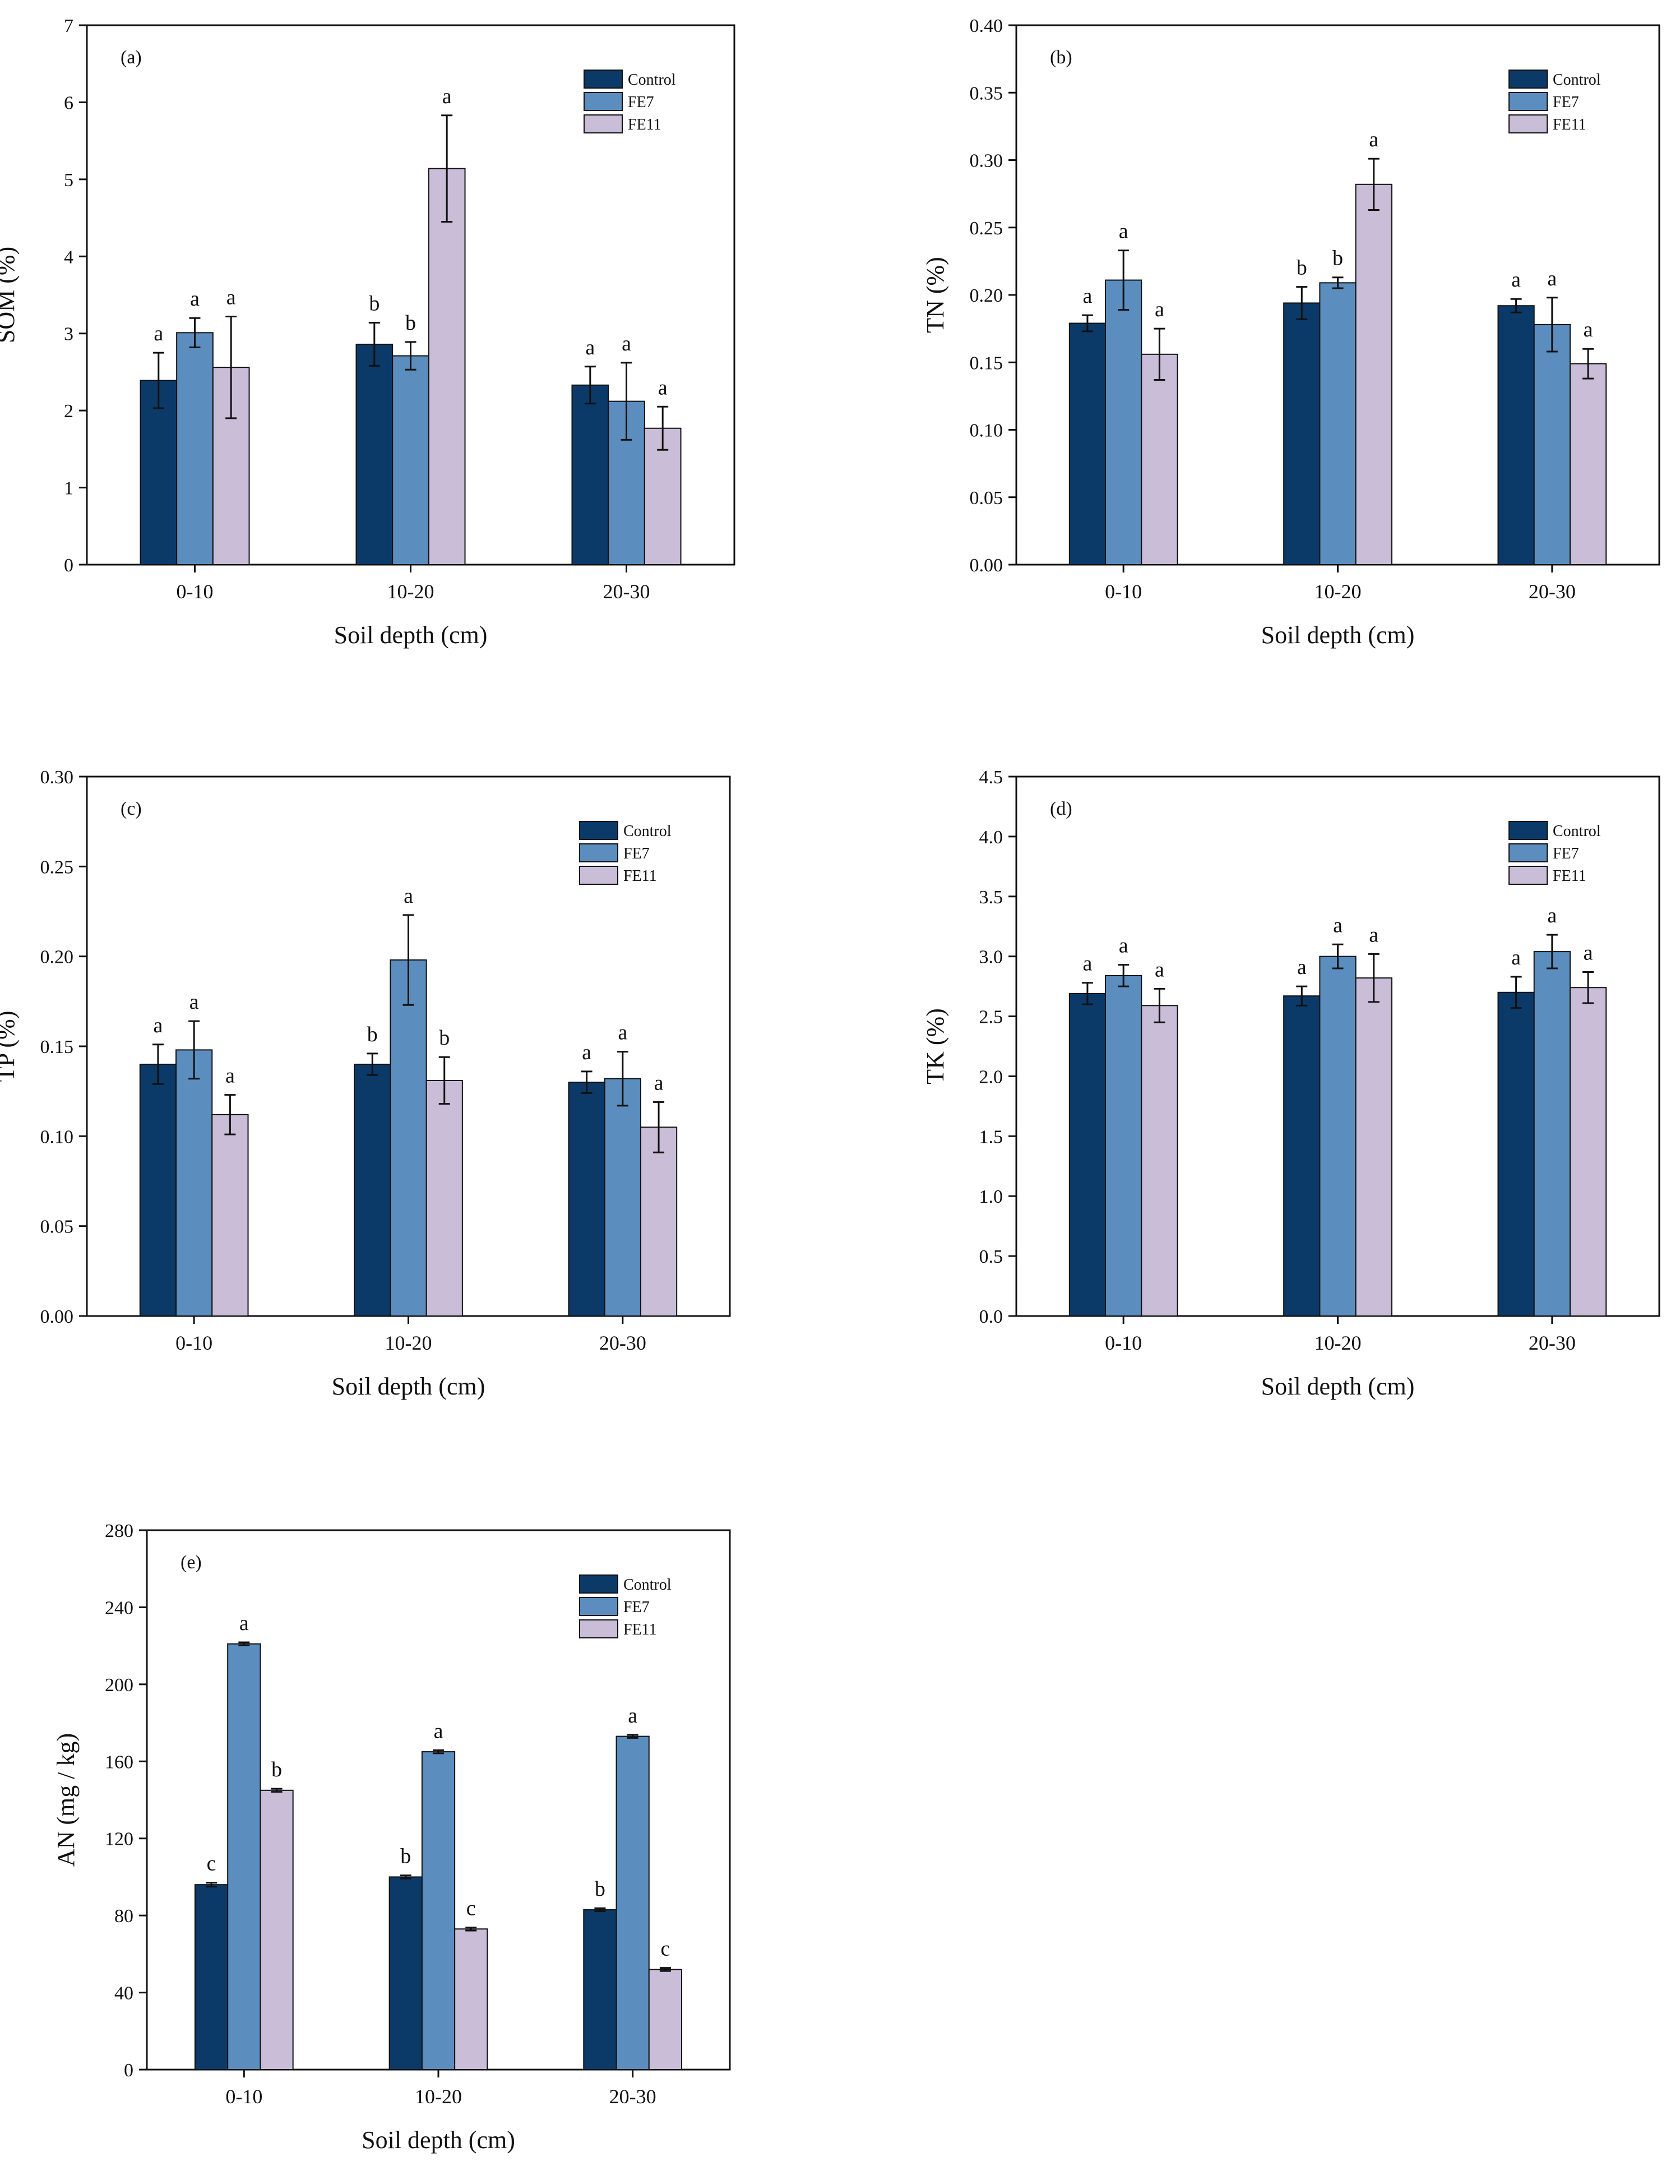 The width and height of the screenshot is (1680, 2184). What do you see at coordinates (987, 93) in the screenshot?
I see `y-tick-label: 0.35` at bounding box center [987, 93].